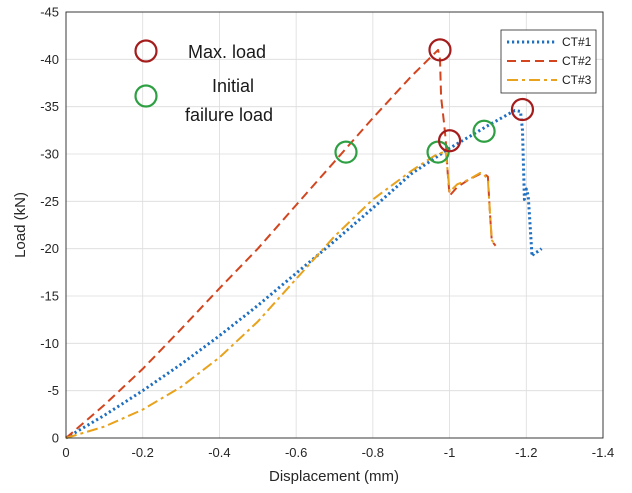 The image size is (632, 493). What do you see at coordinates (577, 80) in the screenshot?
I see `legend-label-ct3: CT#3` at bounding box center [577, 80].